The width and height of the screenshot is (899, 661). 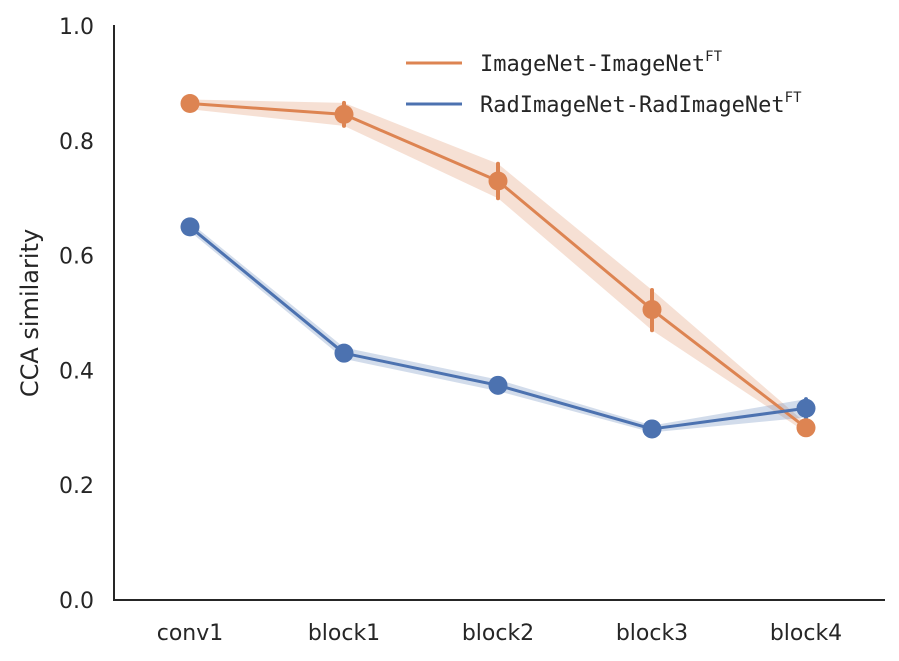 I want to click on legend-label-imagenet-sup: FT, so click(x=713, y=57).